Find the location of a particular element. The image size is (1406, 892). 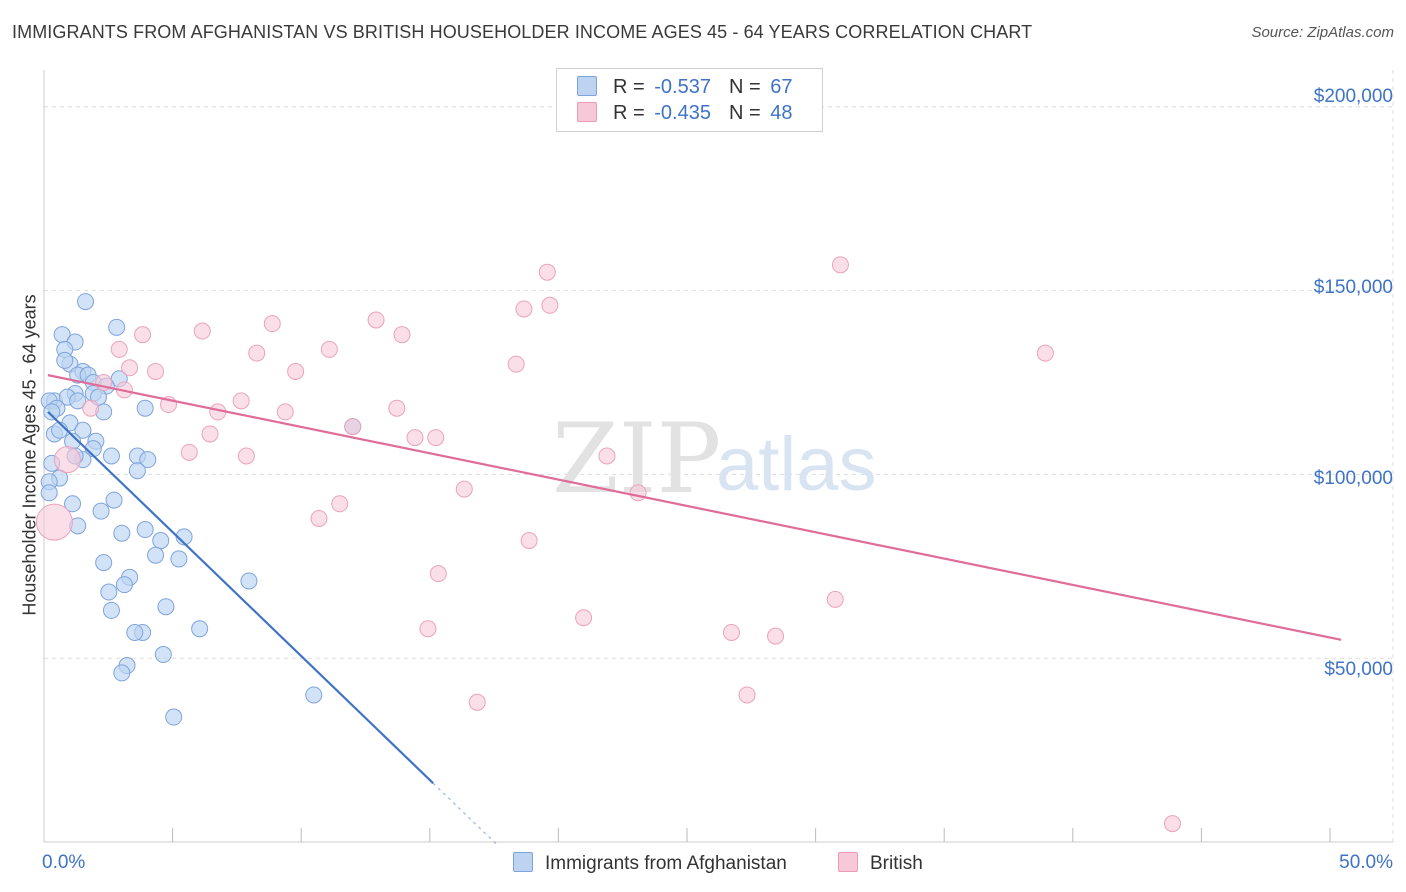

bottom-legend-swatch-afghanistan is located at coordinates (523, 862).